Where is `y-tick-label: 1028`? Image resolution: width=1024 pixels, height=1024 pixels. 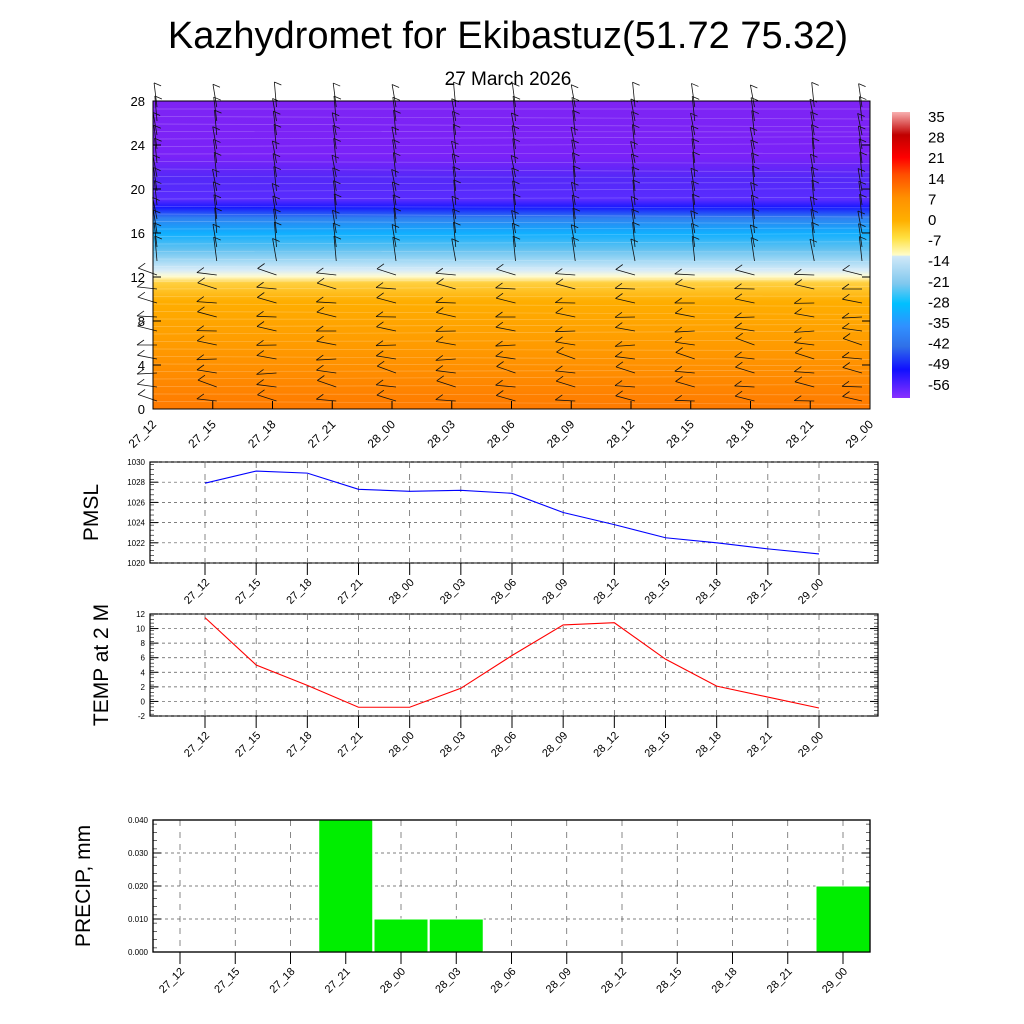
y-tick-label: 1028 is located at coordinates (136, 482).